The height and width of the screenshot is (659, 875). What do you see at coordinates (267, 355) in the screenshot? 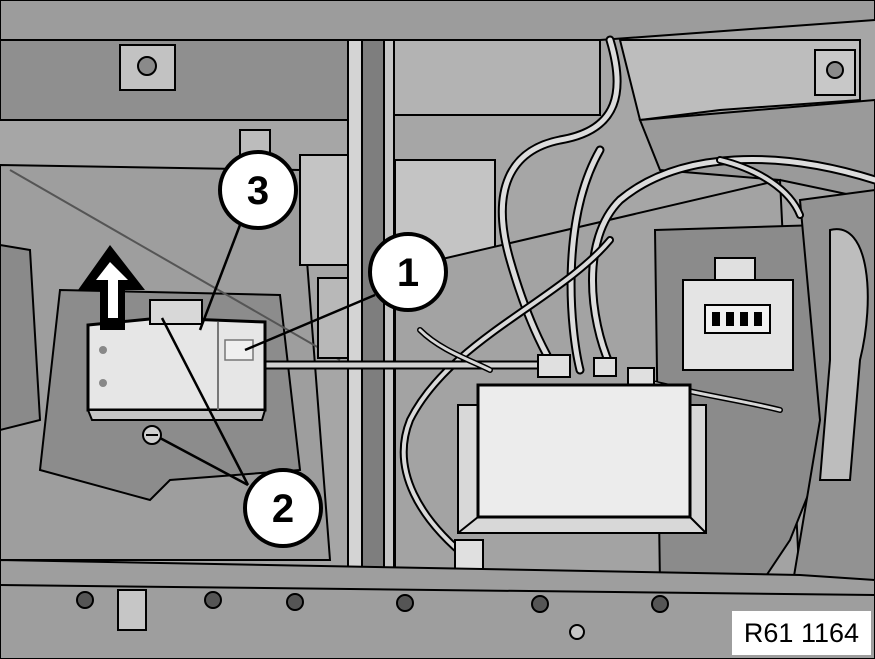
I see `leader-lines` at bounding box center [267, 355].